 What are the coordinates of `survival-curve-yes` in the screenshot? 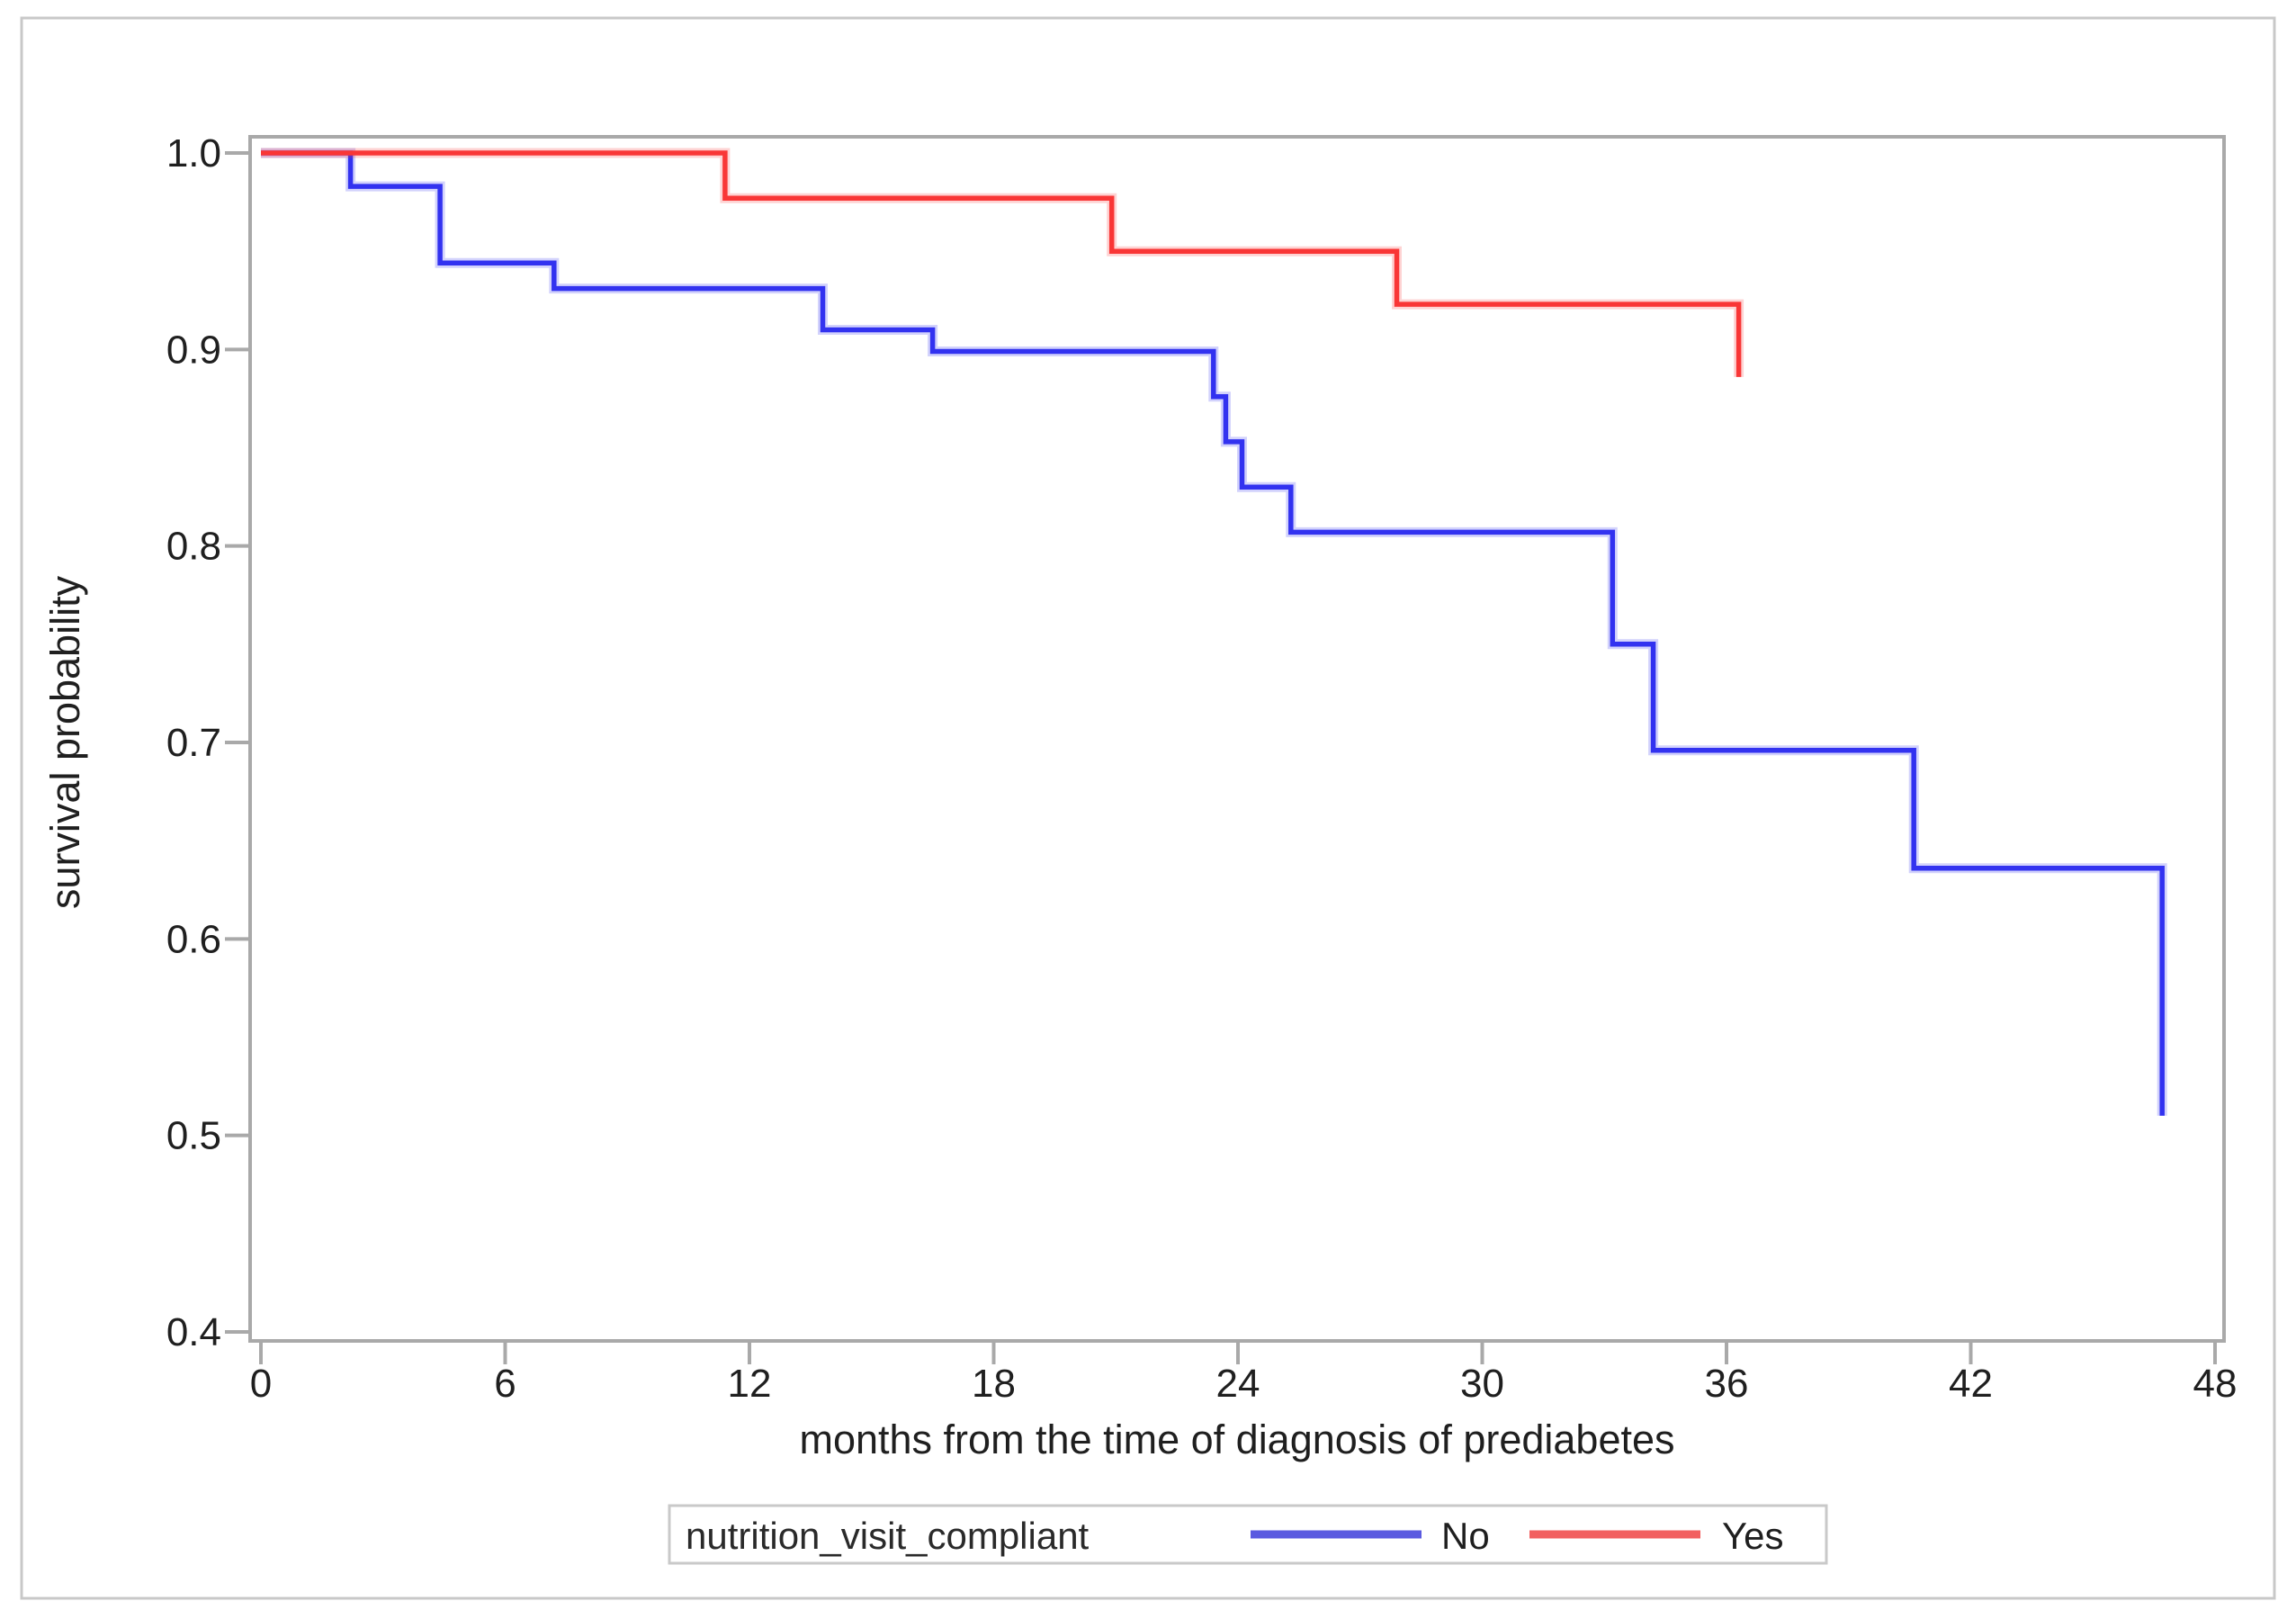 It's located at (1001, 263).